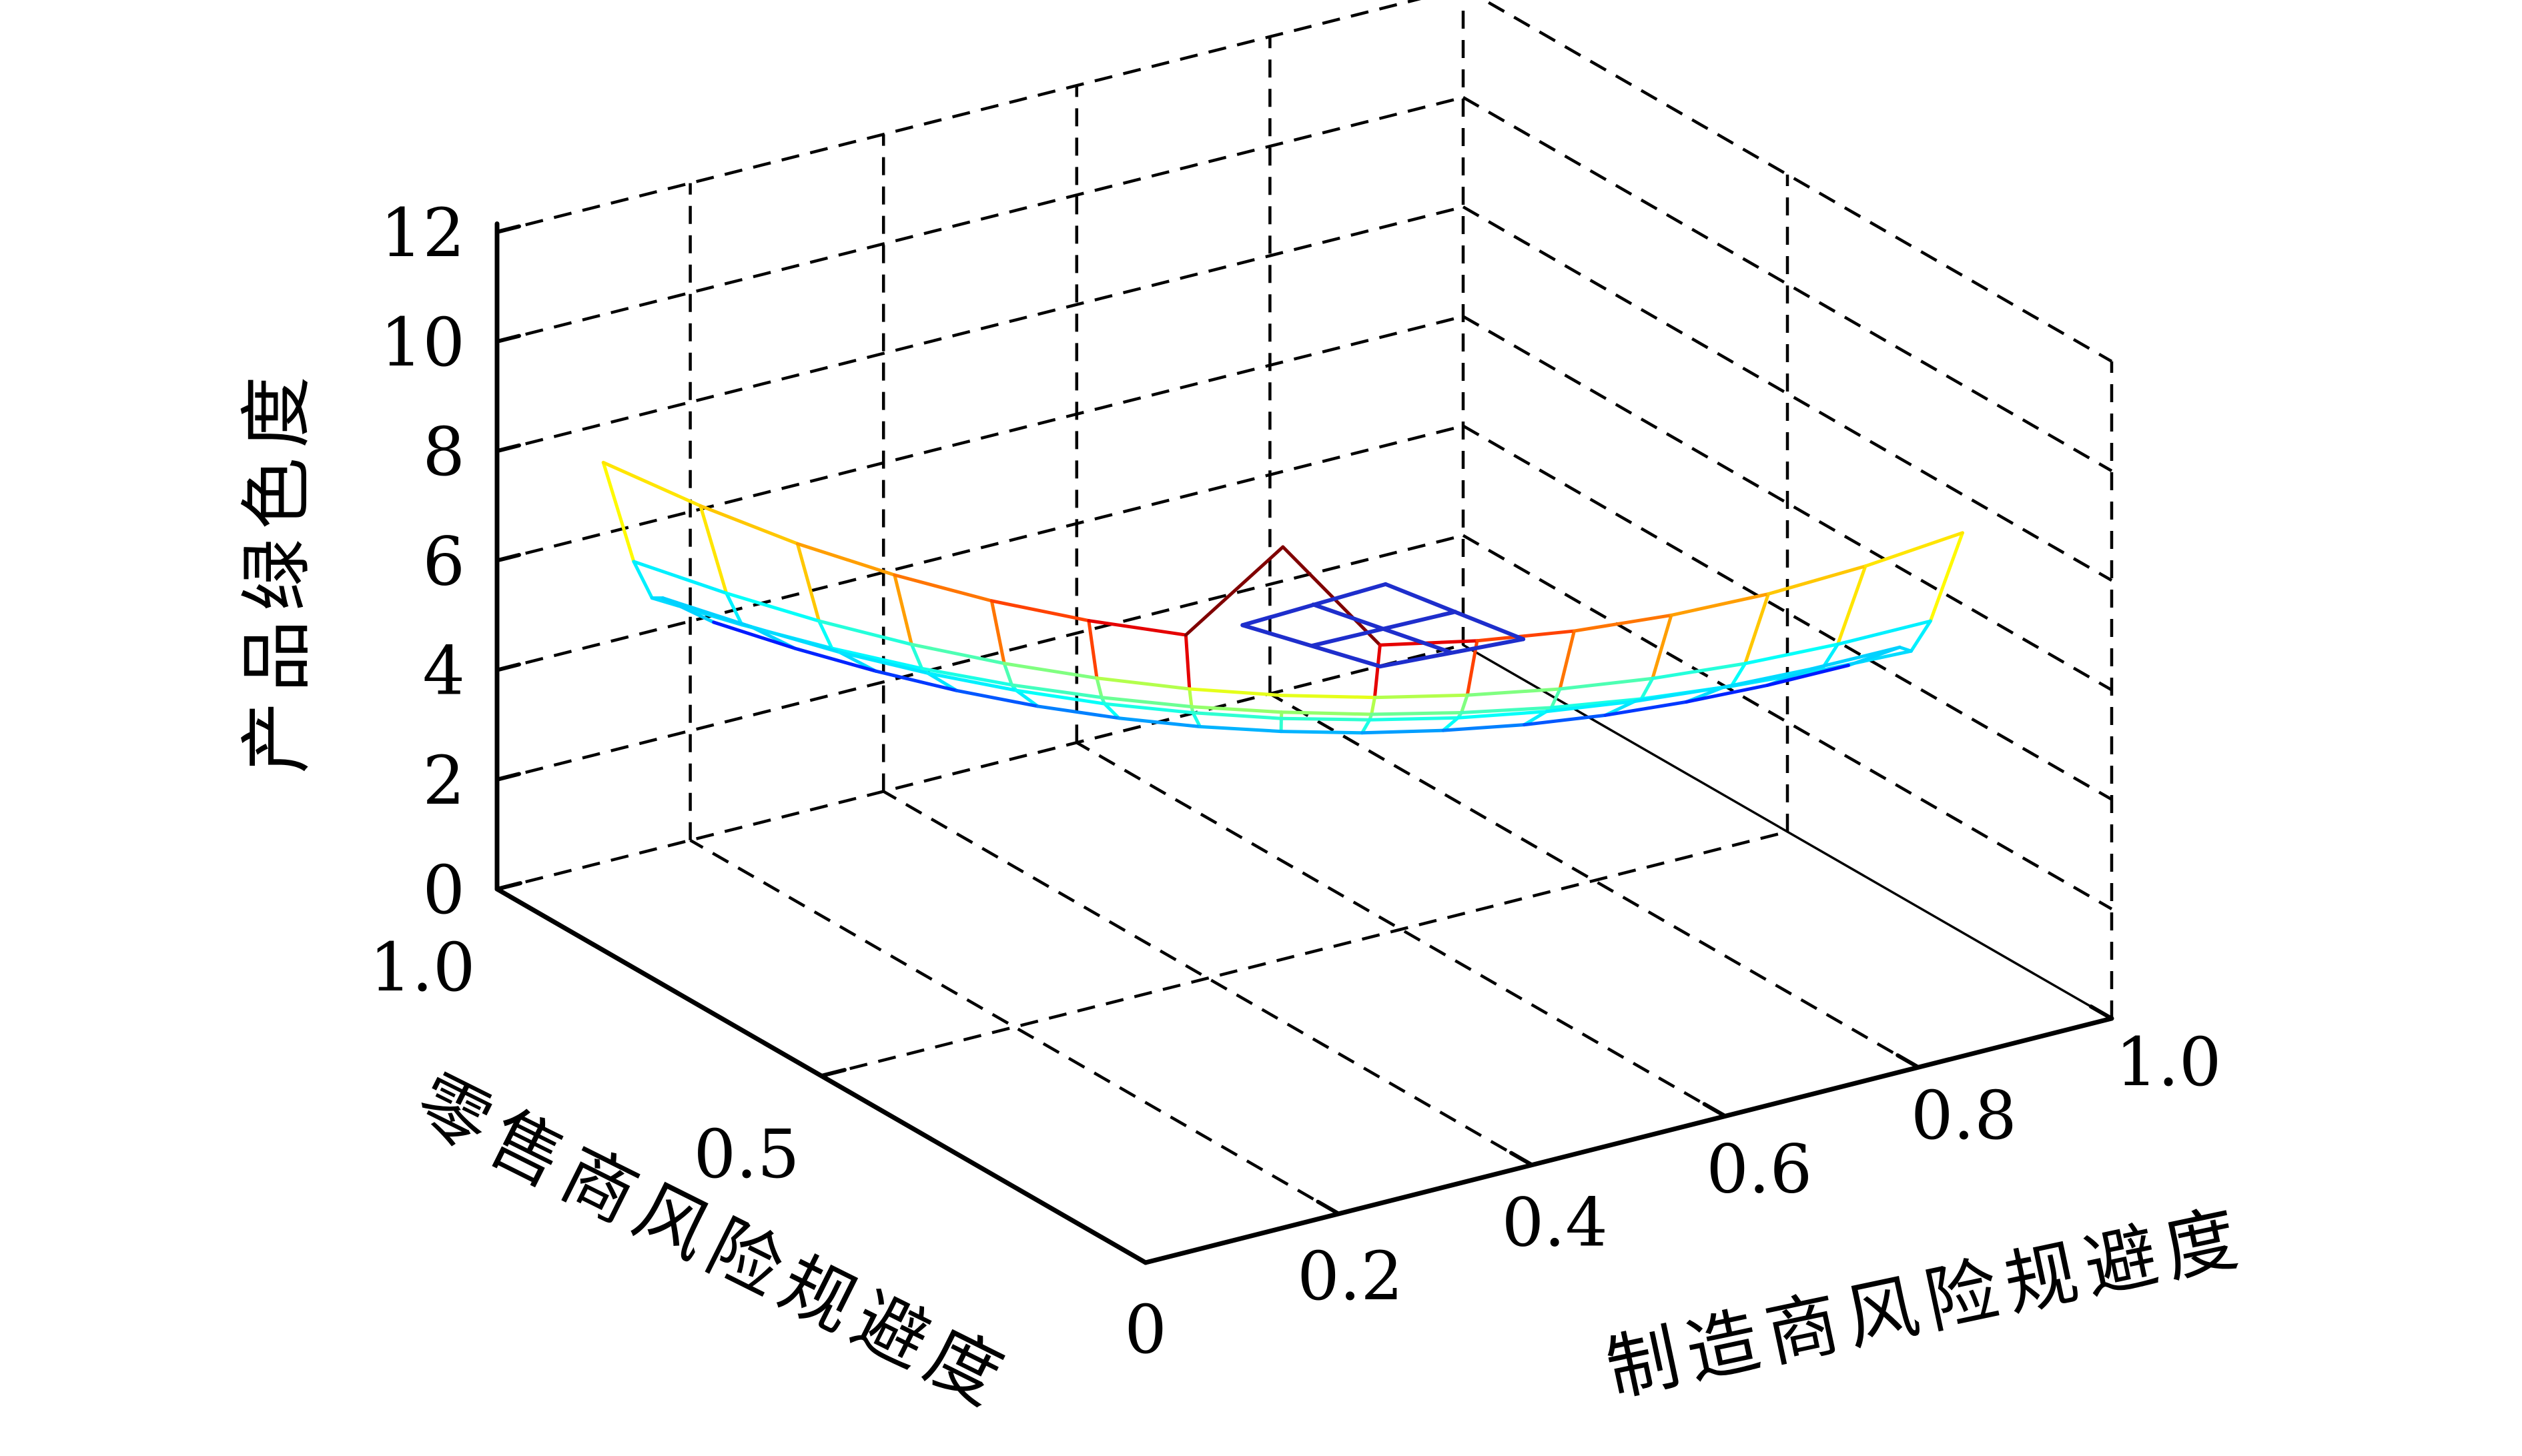  I want to click on z-tick-label: 4, so click(444, 671).